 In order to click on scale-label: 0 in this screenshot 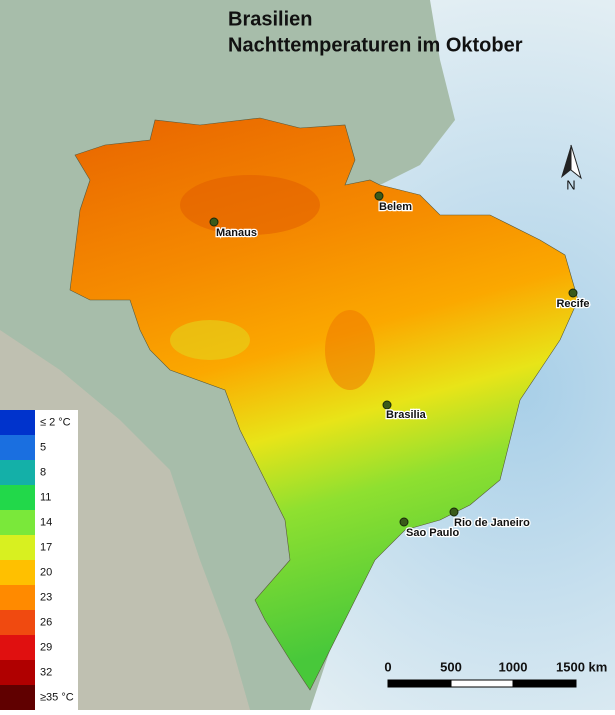, I will do `click(387, 666)`.